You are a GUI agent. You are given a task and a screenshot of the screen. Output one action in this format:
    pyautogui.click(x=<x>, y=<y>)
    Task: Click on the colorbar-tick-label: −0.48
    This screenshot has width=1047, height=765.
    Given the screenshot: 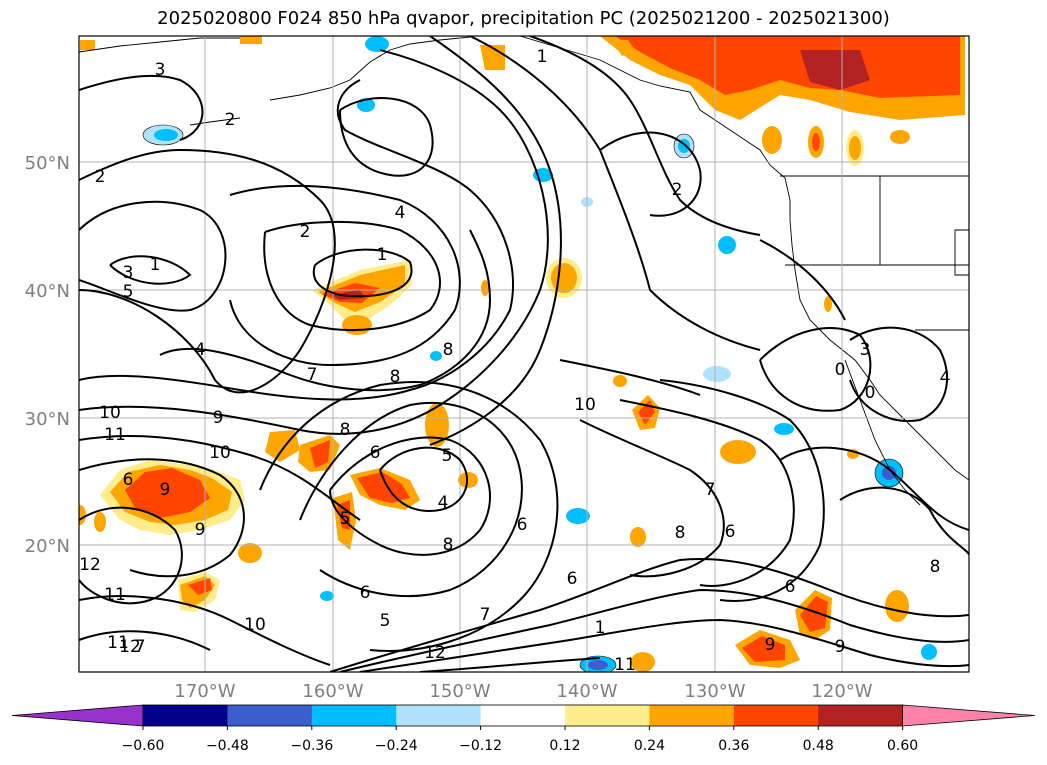 What is the action you would take?
    pyautogui.click(x=227, y=746)
    